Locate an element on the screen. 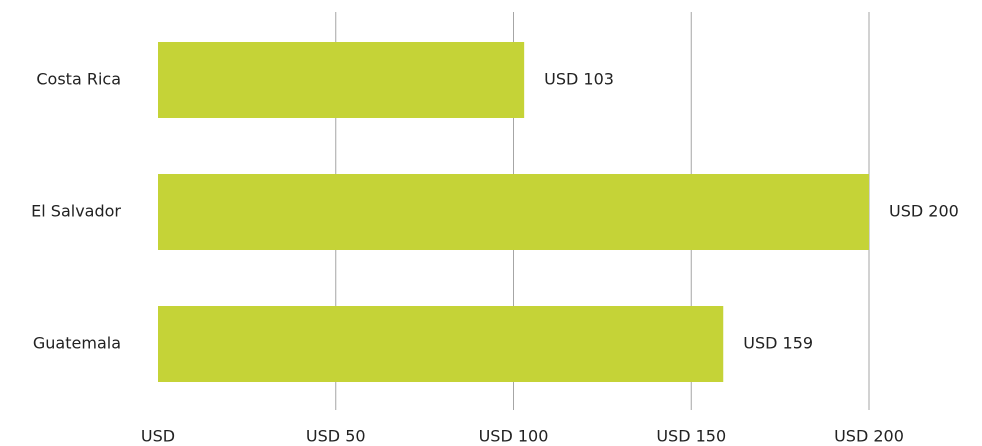 Image resolution: width=982 pixels, height=446 pixels. value-label: USD 103 is located at coordinates (579, 79).